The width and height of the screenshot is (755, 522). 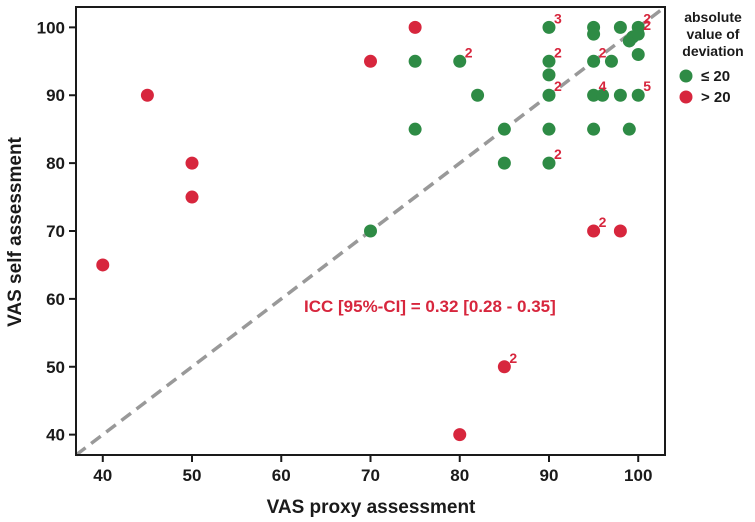 I want to click on count-label-green-7: 3, so click(x=558, y=18).